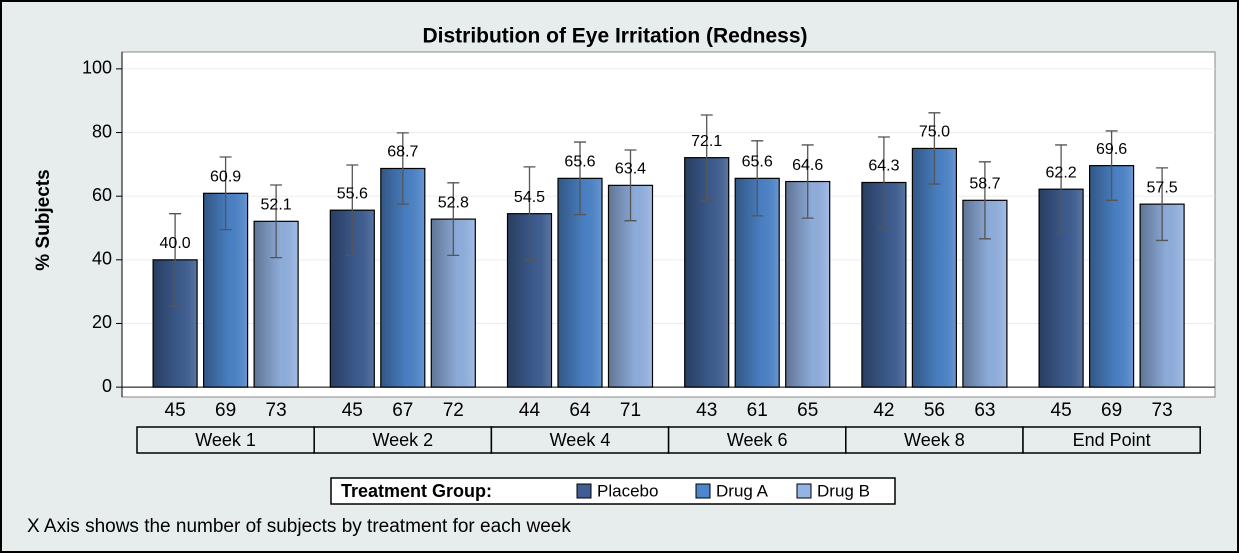 The image size is (1239, 553). Describe the element at coordinates (107, 386) in the screenshot. I see `y-tick-label: 0` at that location.